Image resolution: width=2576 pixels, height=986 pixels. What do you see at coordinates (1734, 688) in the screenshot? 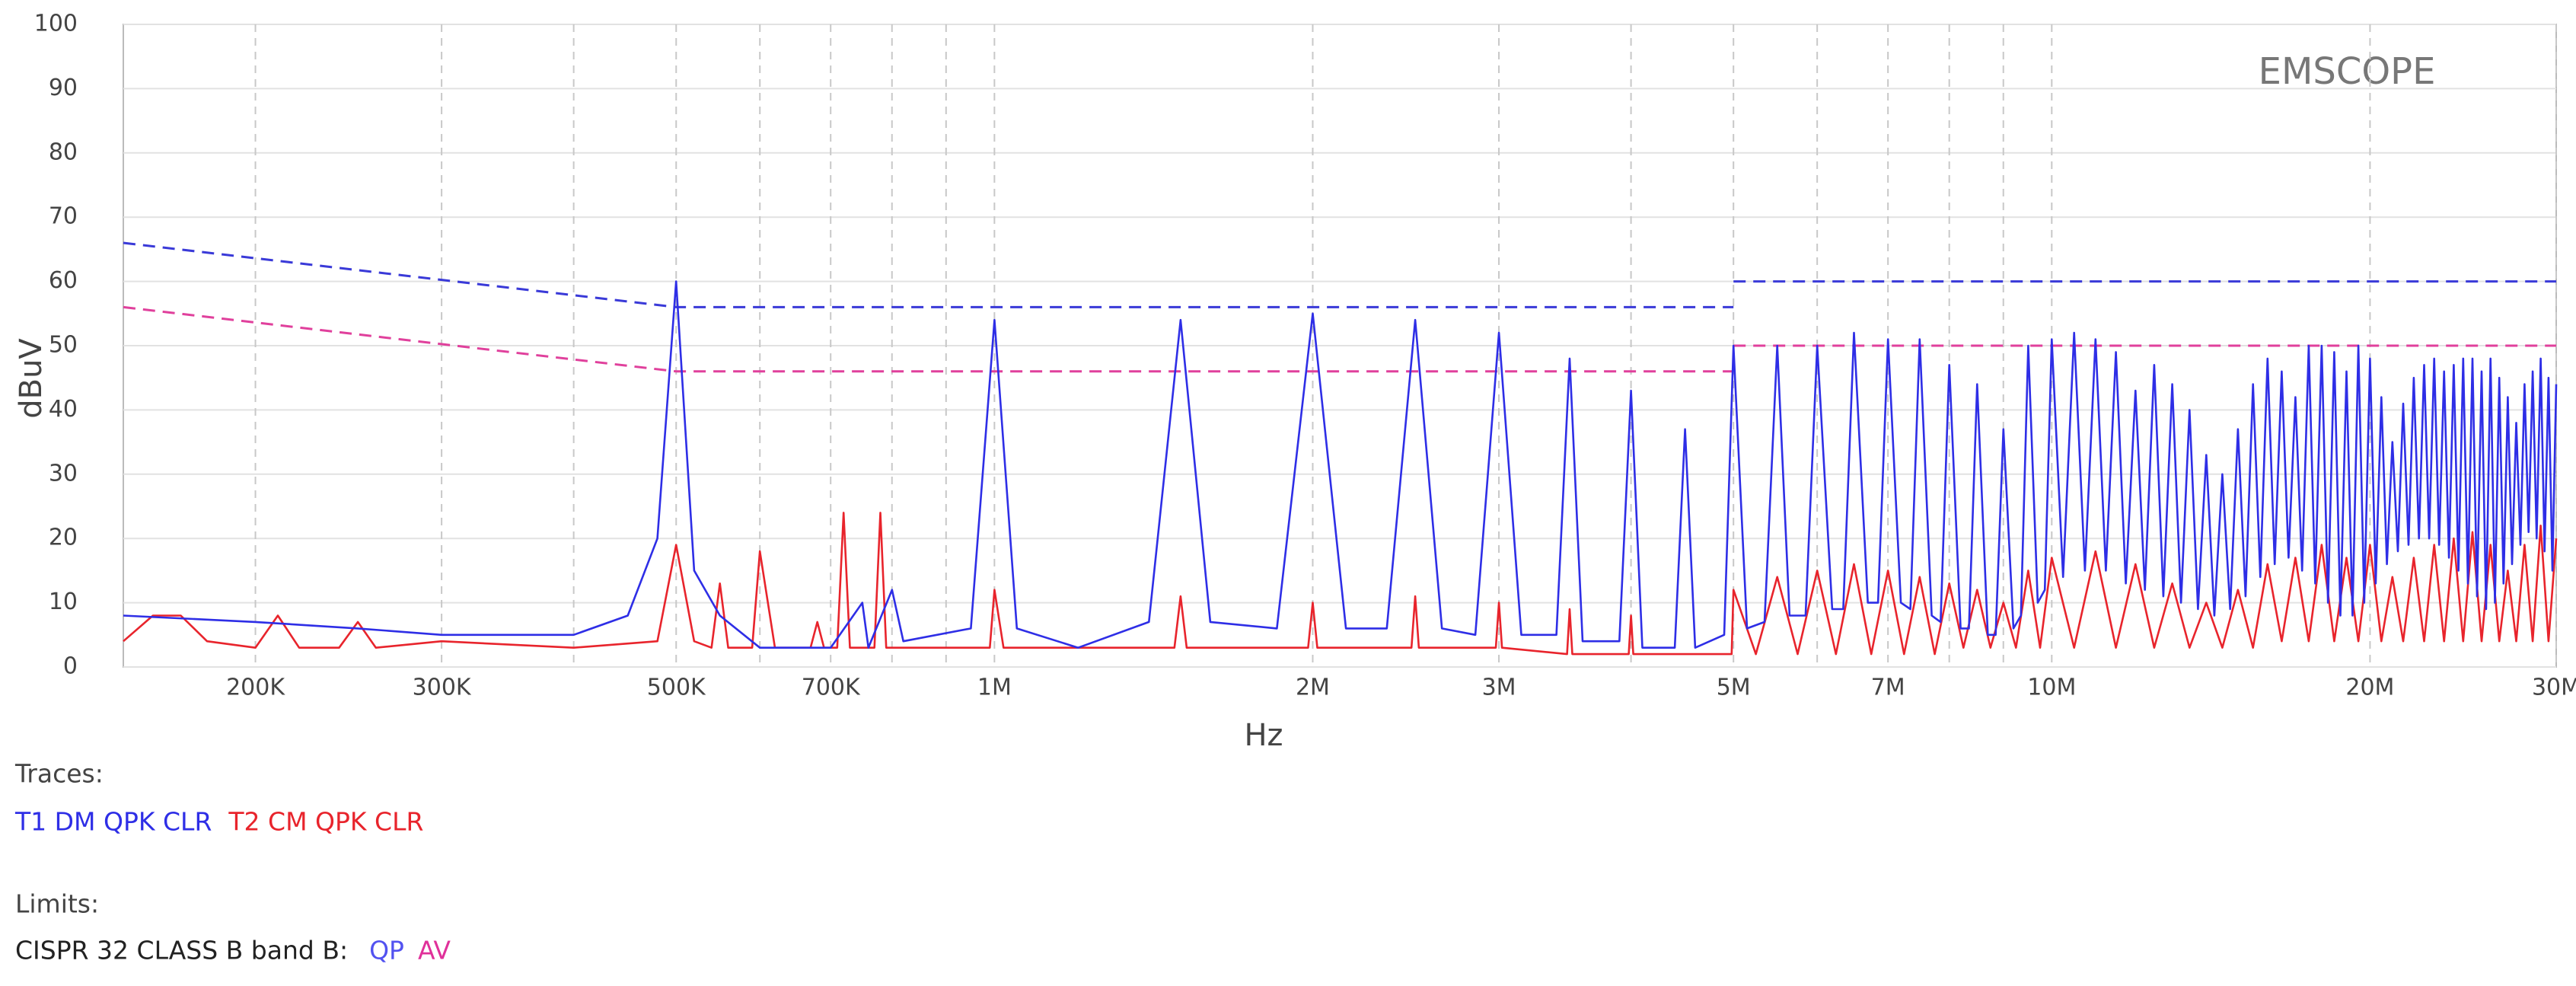
I see `x-tick-label: 5M` at bounding box center [1734, 688].